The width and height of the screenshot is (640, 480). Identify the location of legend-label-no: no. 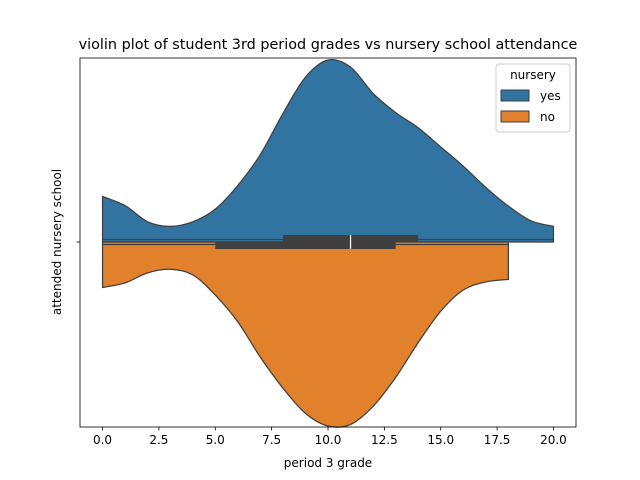
(547, 117).